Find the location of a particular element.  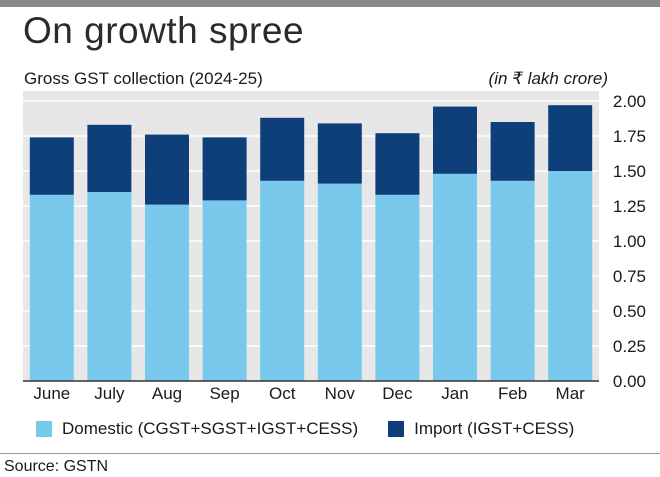

legend-label-domestic: Domestic (CGST+SGST+IGST+CESS) is located at coordinates (210, 428).